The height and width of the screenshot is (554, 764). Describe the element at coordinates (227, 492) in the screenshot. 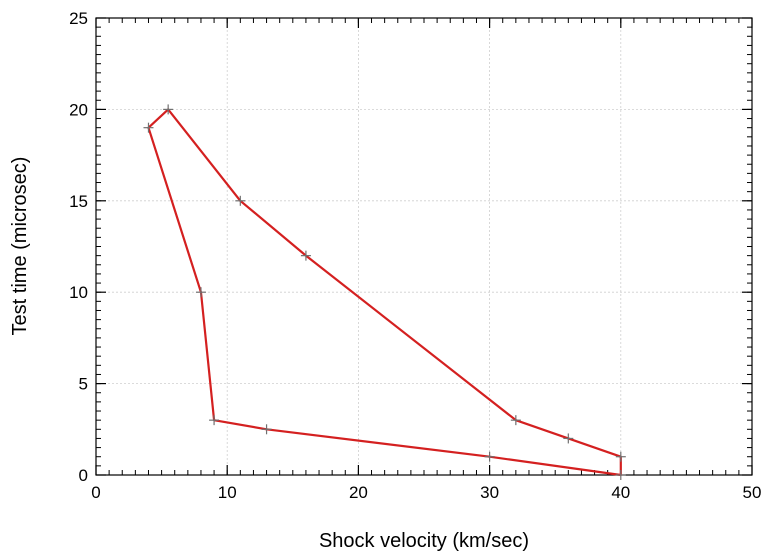

I see `x-tick-label: 10` at that location.